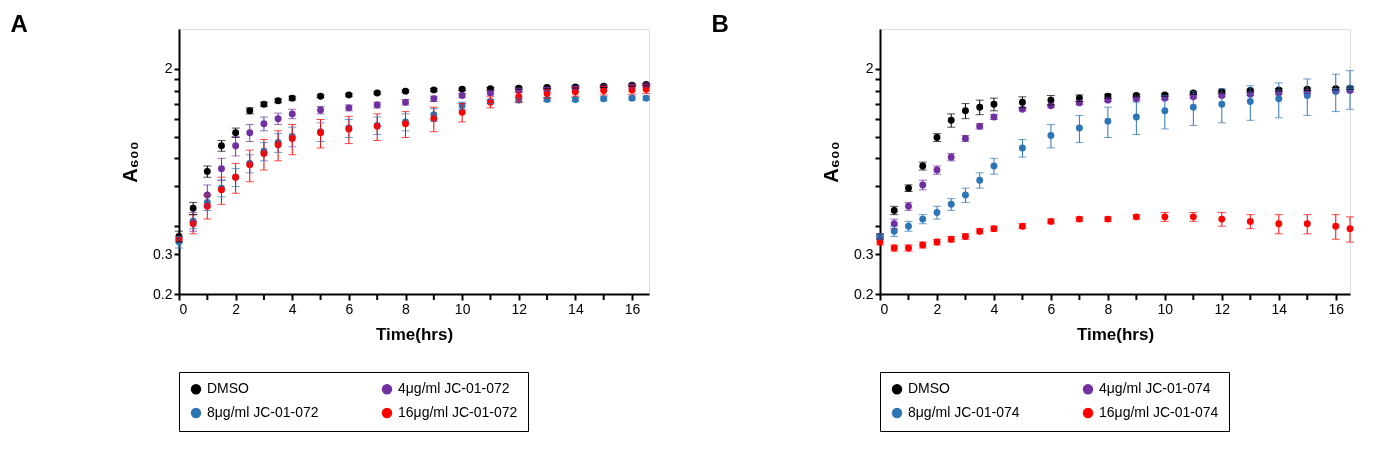 Image resolution: width=1377 pixels, height=473 pixels. What do you see at coordinates (458, 412) in the screenshot?
I see `legend-label: 16μg/ml JC-01-072` at bounding box center [458, 412].